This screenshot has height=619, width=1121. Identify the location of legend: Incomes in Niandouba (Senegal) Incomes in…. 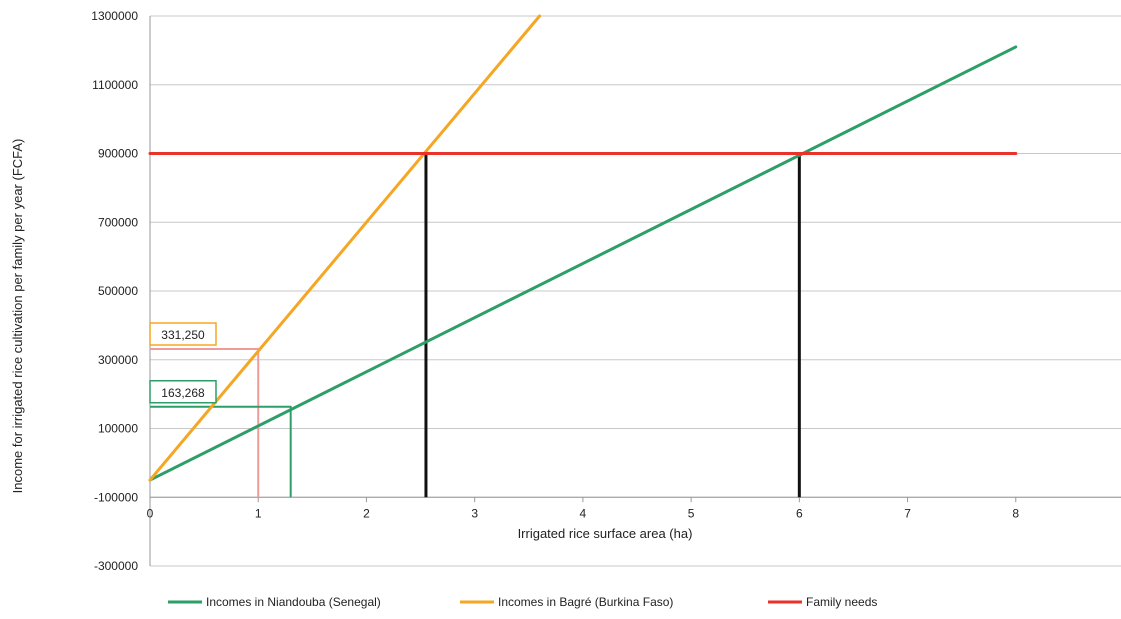
(522, 602).